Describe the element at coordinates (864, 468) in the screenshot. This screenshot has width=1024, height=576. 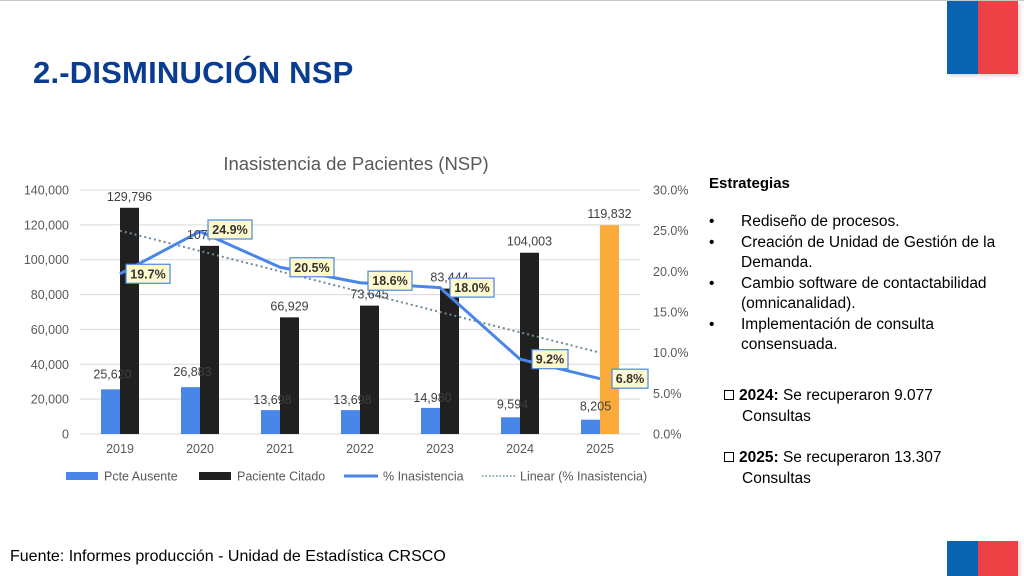
I see `recovered-2025: 2025: Se recuperaron 13.307 Consultas` at that location.